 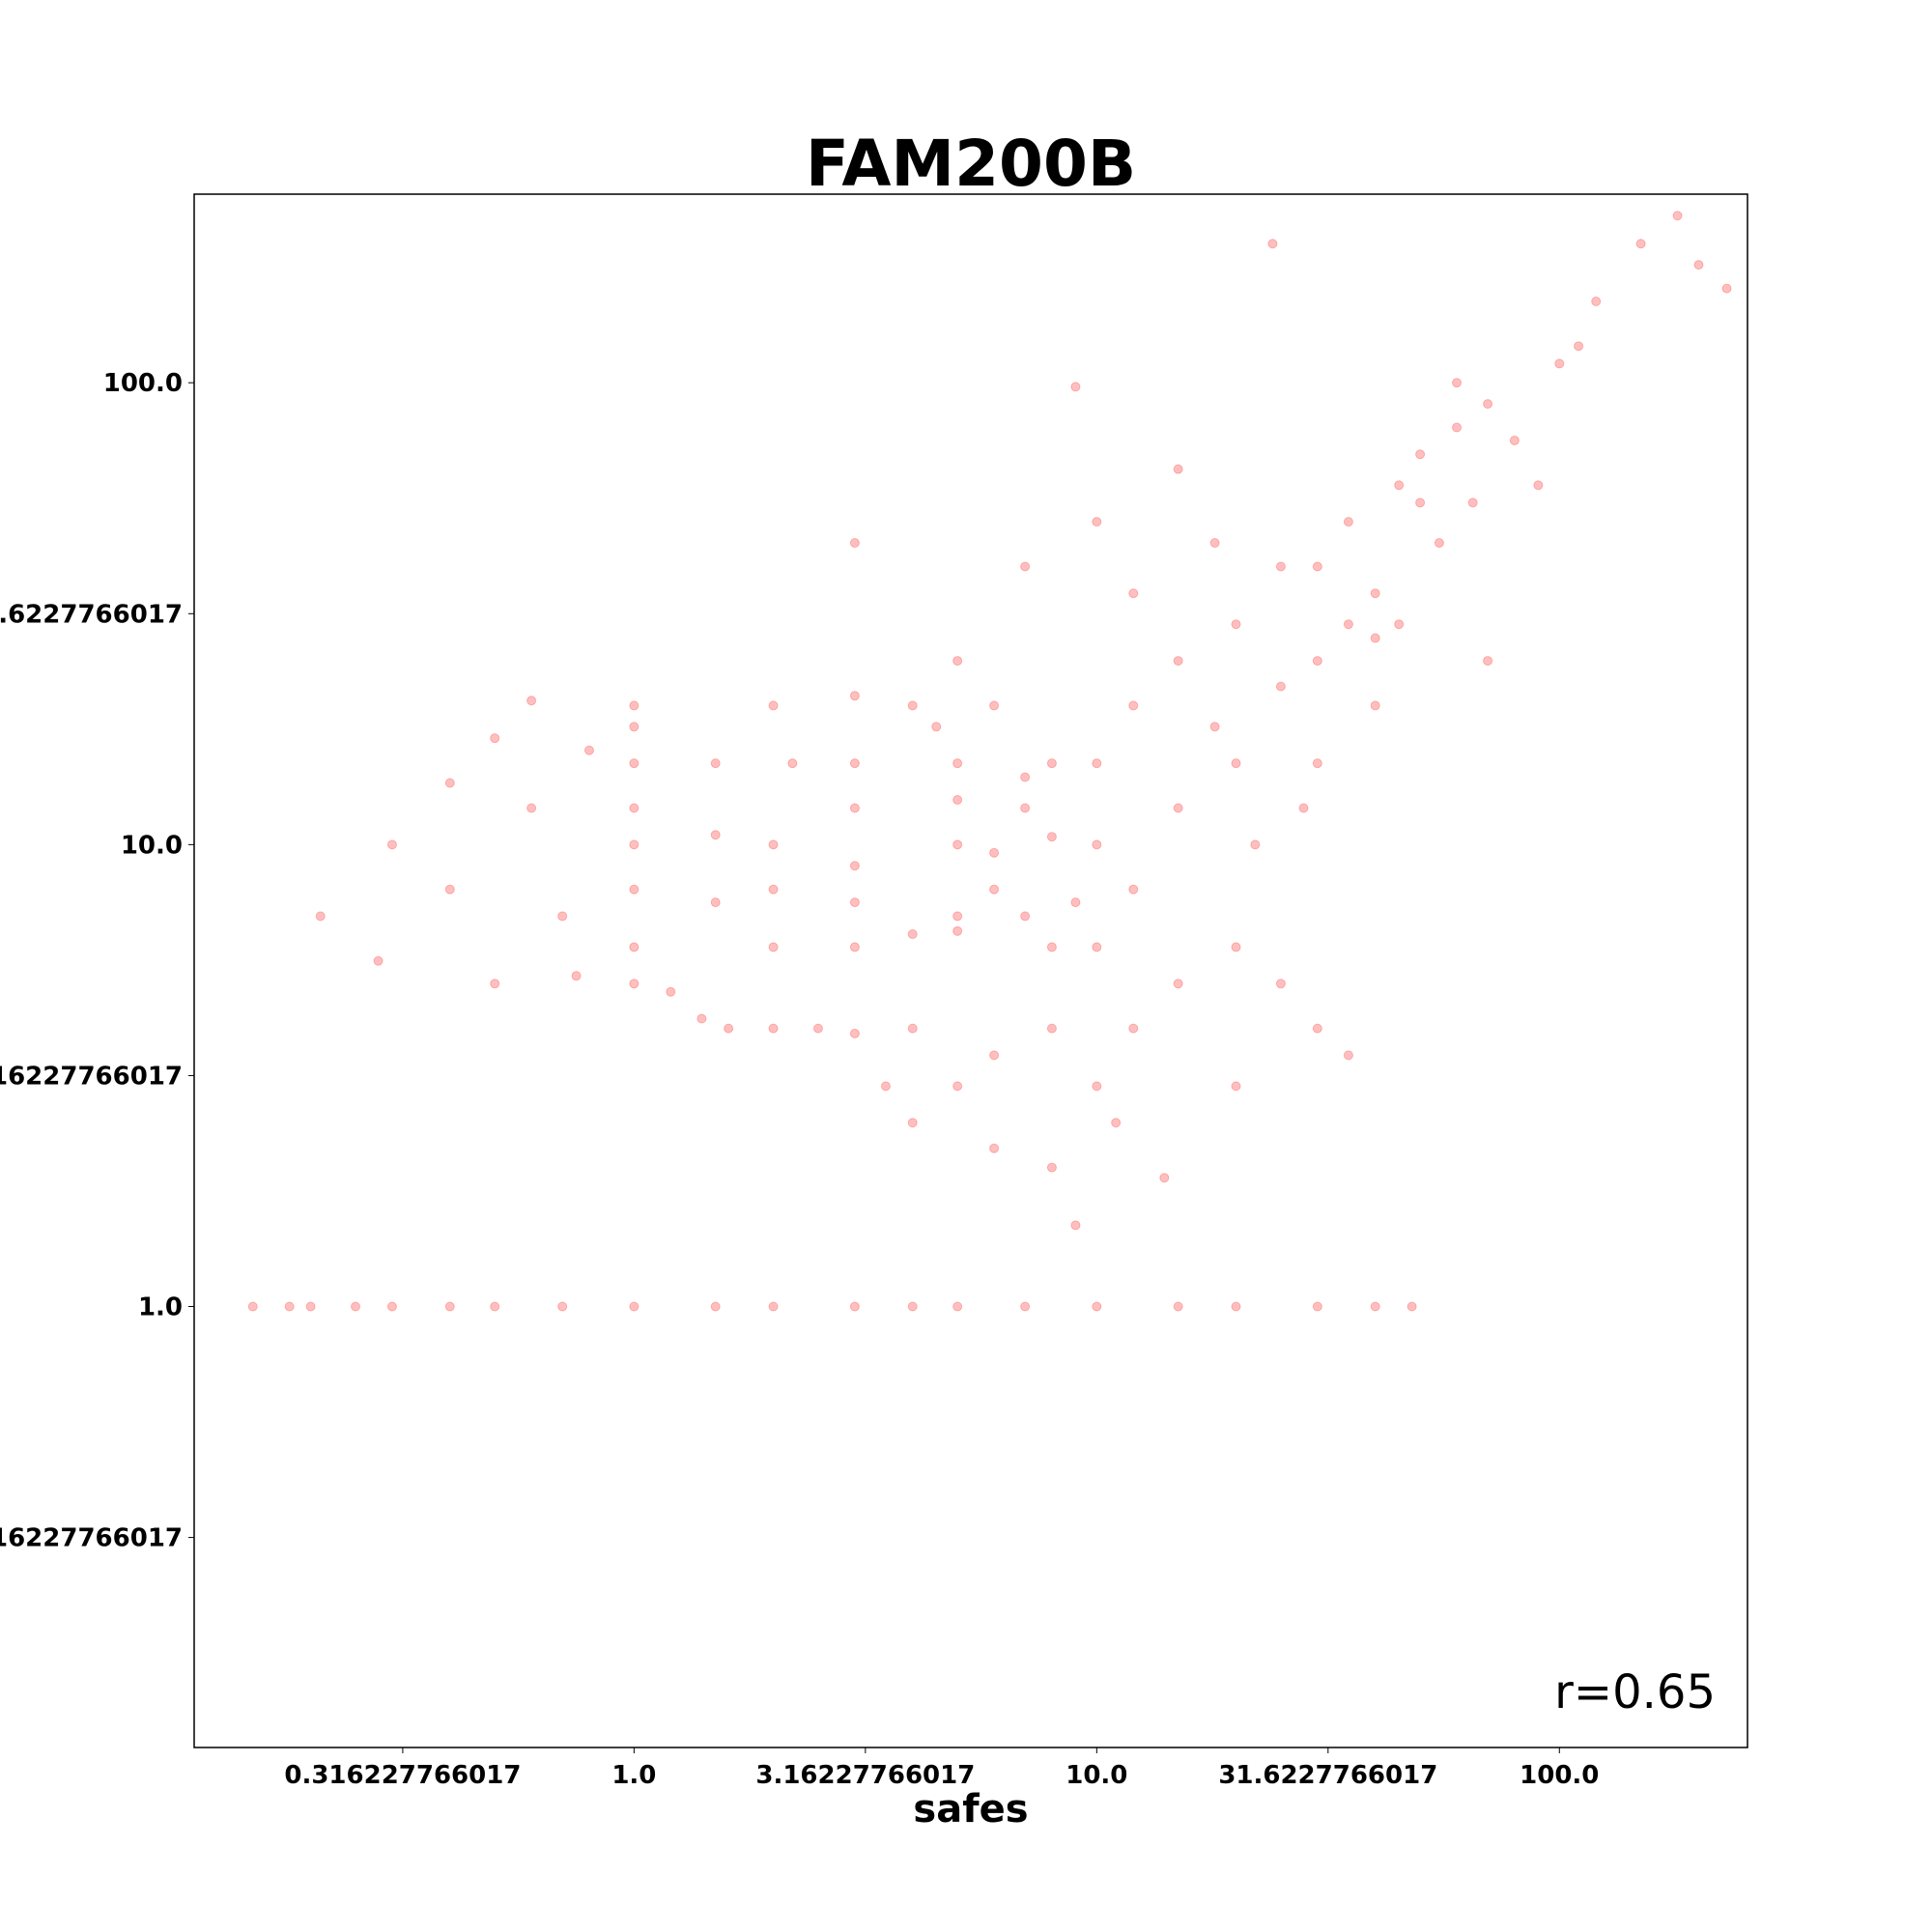 What do you see at coordinates (971, 164) in the screenshot?
I see `chart-title: FAM200B` at bounding box center [971, 164].